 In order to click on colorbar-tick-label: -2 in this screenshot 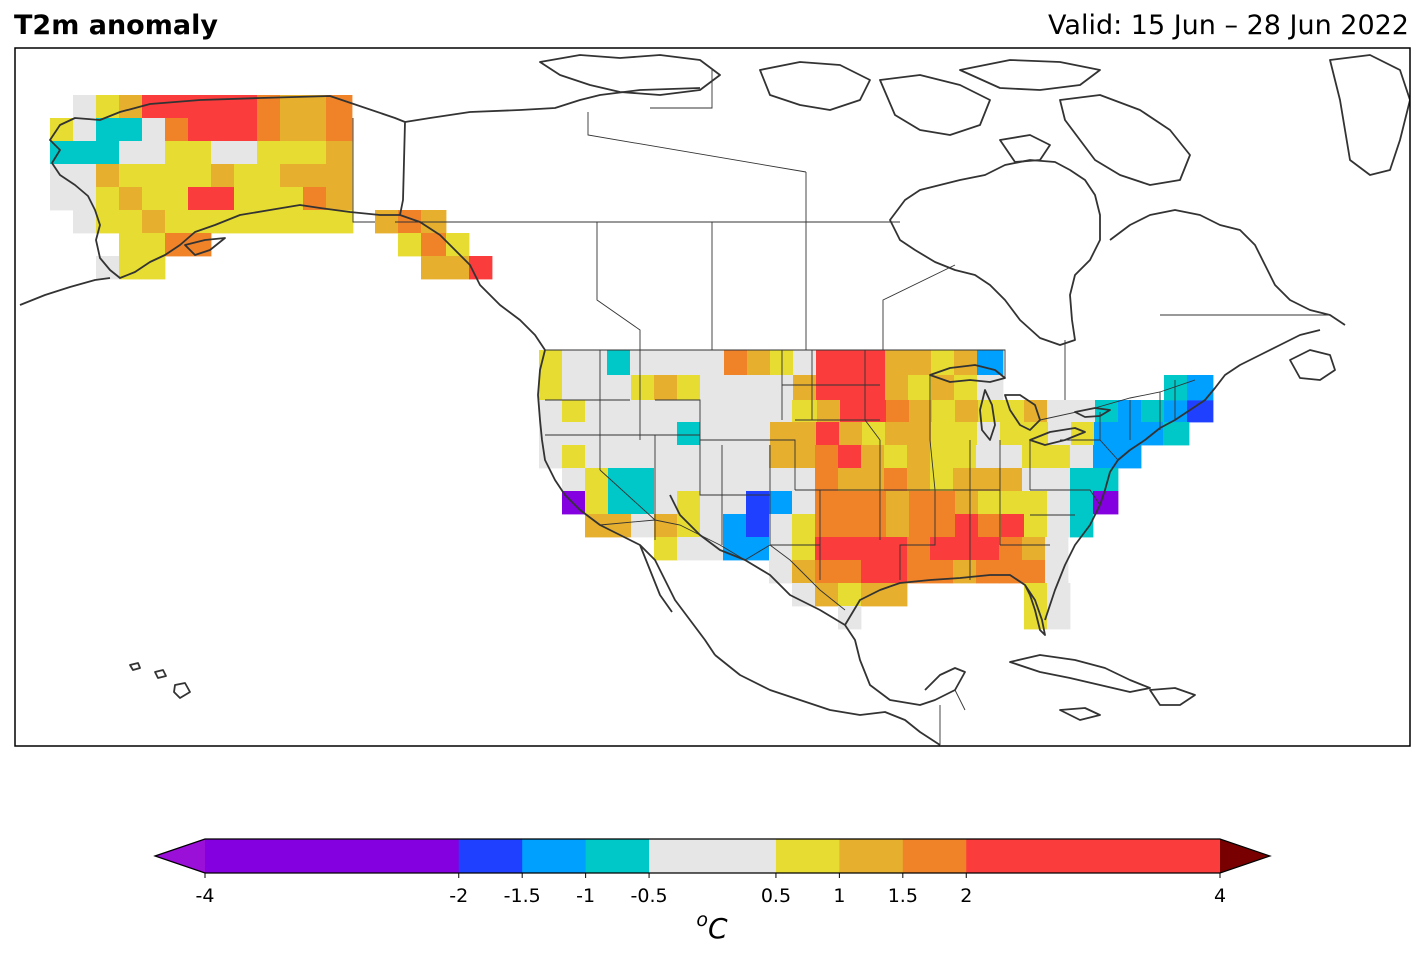, I will do `click(458, 896)`.